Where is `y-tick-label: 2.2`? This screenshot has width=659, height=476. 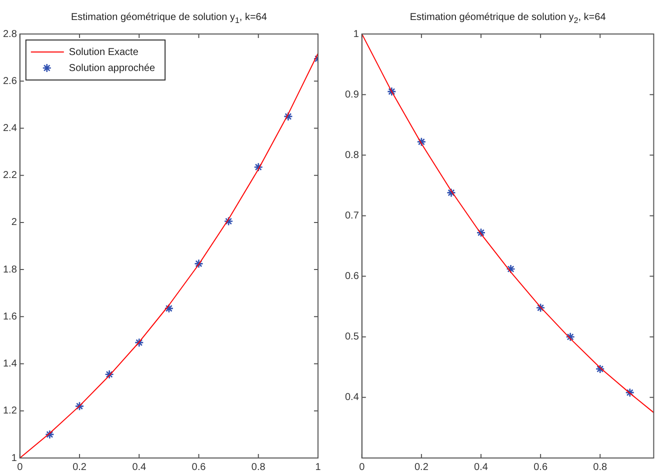 y-tick-label: 2.2 is located at coordinates (10, 176).